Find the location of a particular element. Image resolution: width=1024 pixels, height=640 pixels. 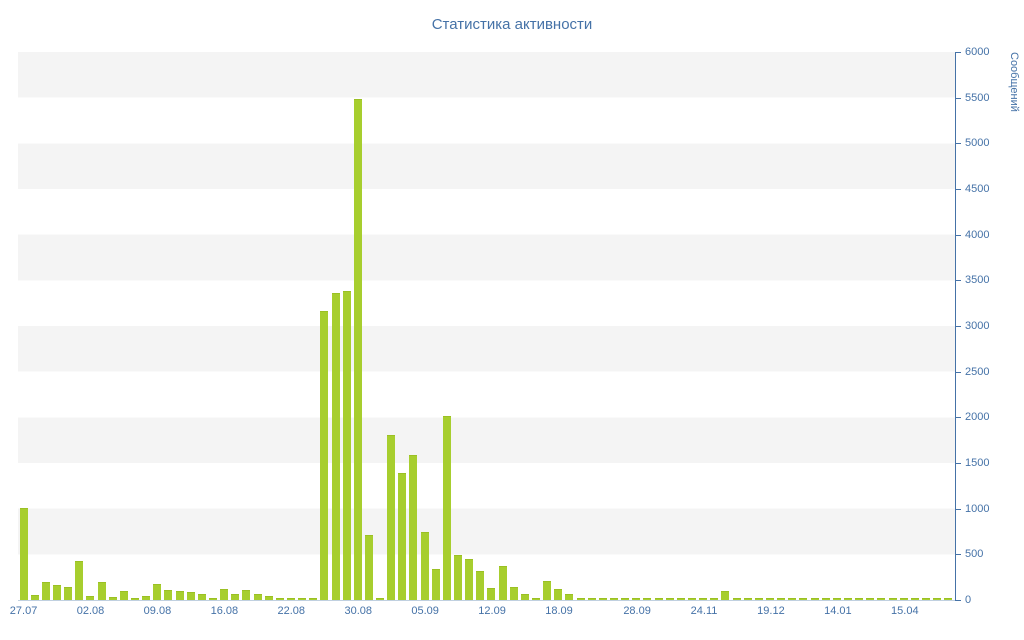

x-tick-label: 16.08 is located at coordinates (224, 611).